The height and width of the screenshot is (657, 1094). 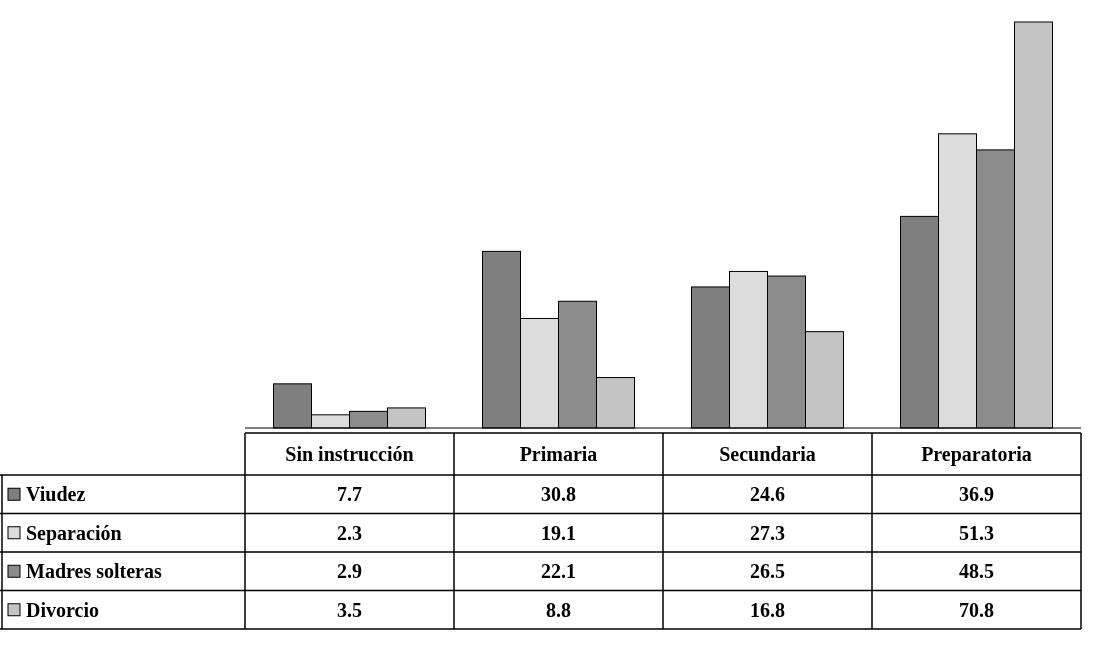 I want to click on data-label: 22.1, so click(x=558, y=571).